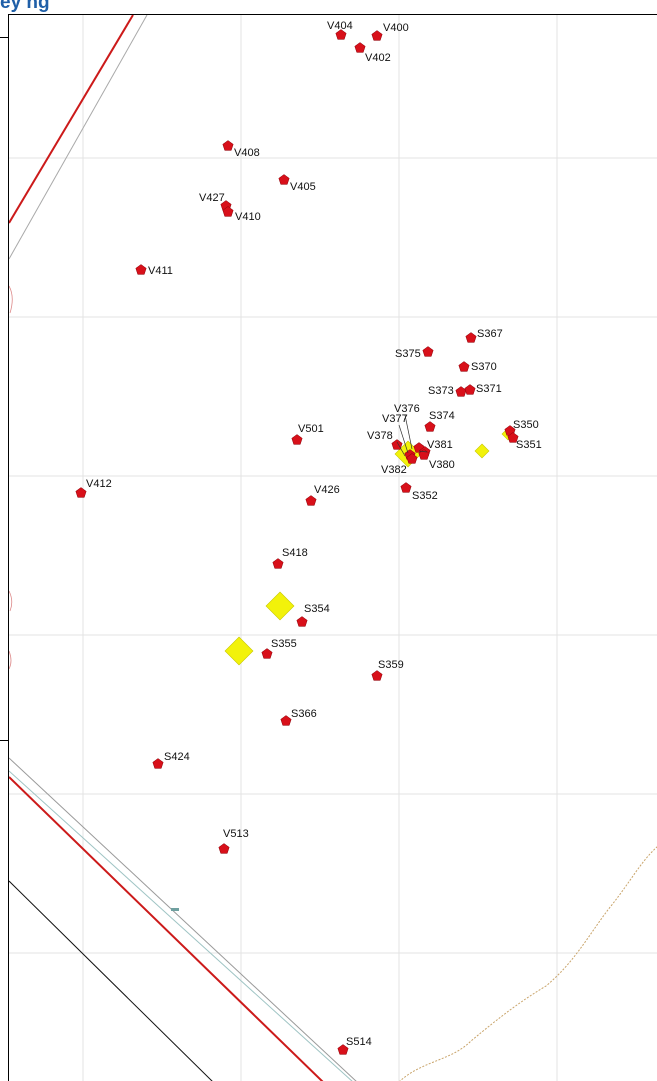  What do you see at coordinates (528, 963) in the screenshot?
I see `contour-line` at bounding box center [528, 963].